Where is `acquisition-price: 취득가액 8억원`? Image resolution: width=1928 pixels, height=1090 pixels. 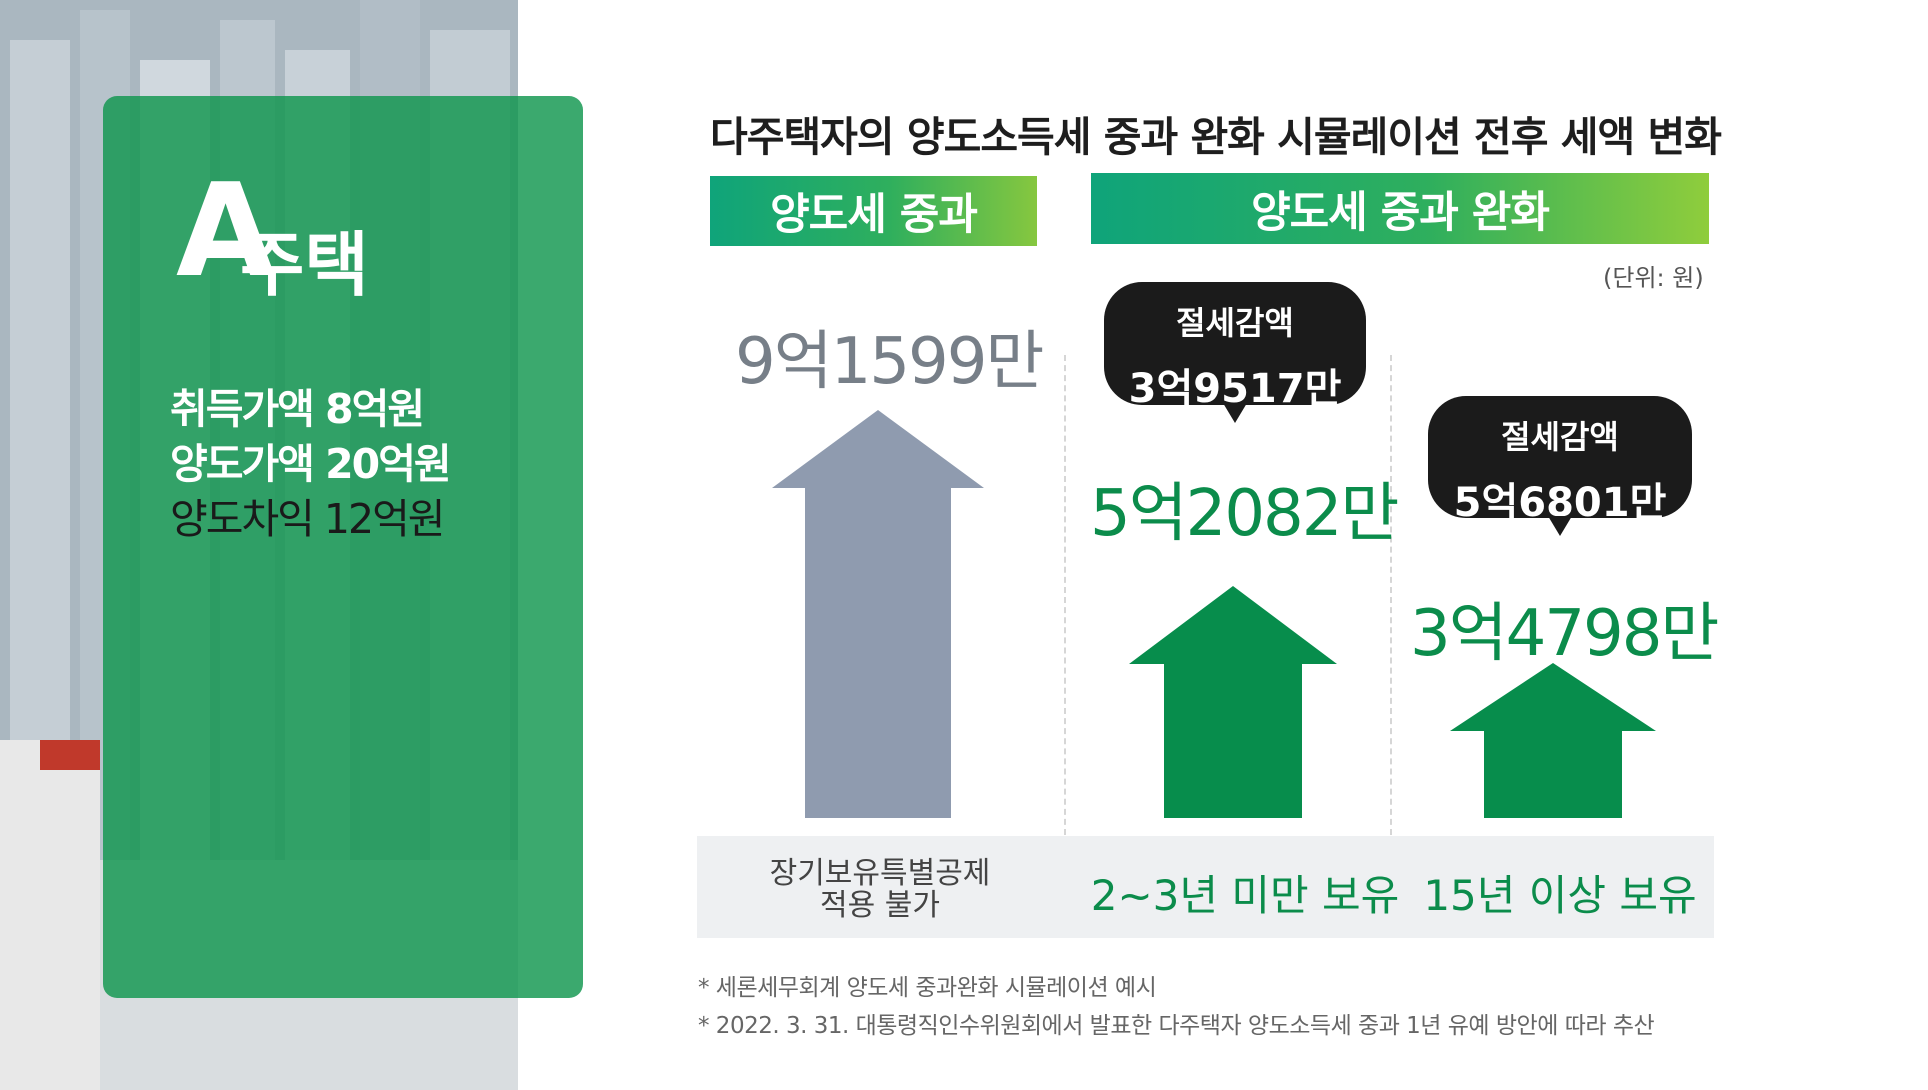 acquisition-price: 취득가액 8억원 is located at coordinates (297, 409).